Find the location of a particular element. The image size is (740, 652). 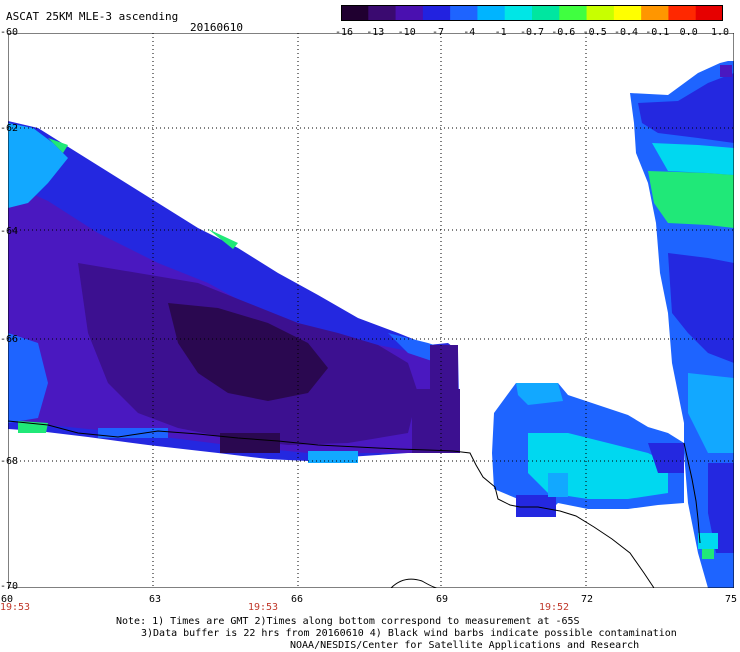

map-date: 20160610 is located at coordinates (216, 27).